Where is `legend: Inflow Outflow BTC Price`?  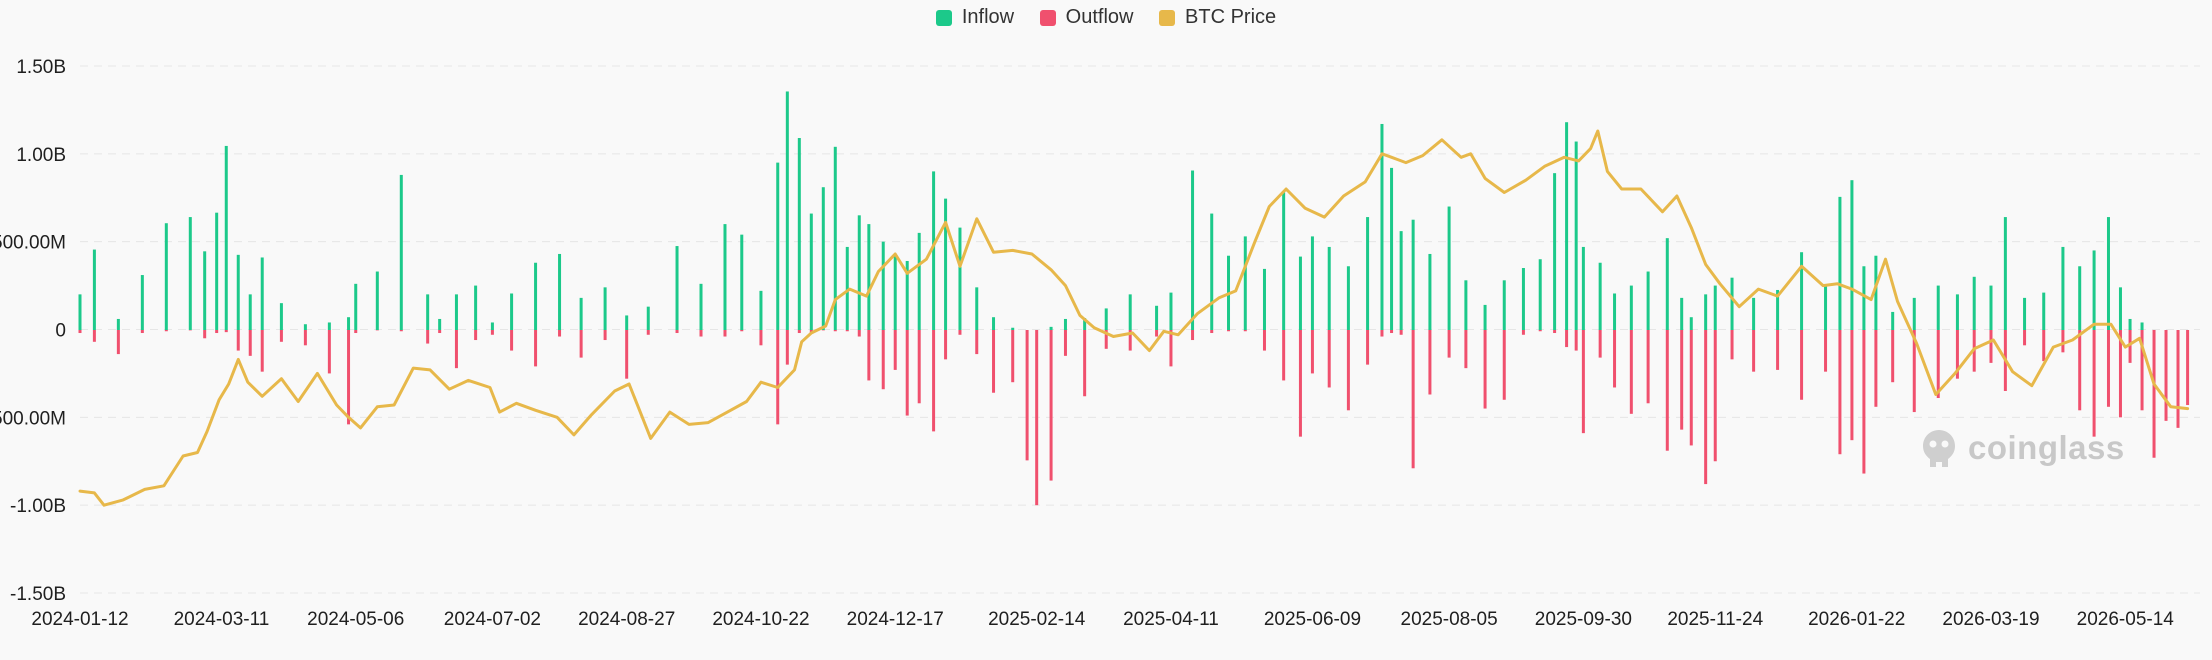
legend: Inflow Outflow BTC Price is located at coordinates (1106, 19).